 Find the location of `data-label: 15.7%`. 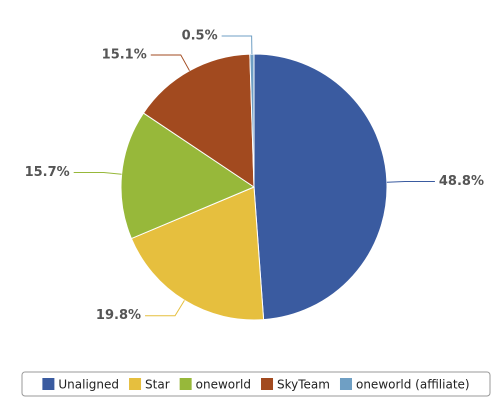

data-label: 15.7% is located at coordinates (47, 172).